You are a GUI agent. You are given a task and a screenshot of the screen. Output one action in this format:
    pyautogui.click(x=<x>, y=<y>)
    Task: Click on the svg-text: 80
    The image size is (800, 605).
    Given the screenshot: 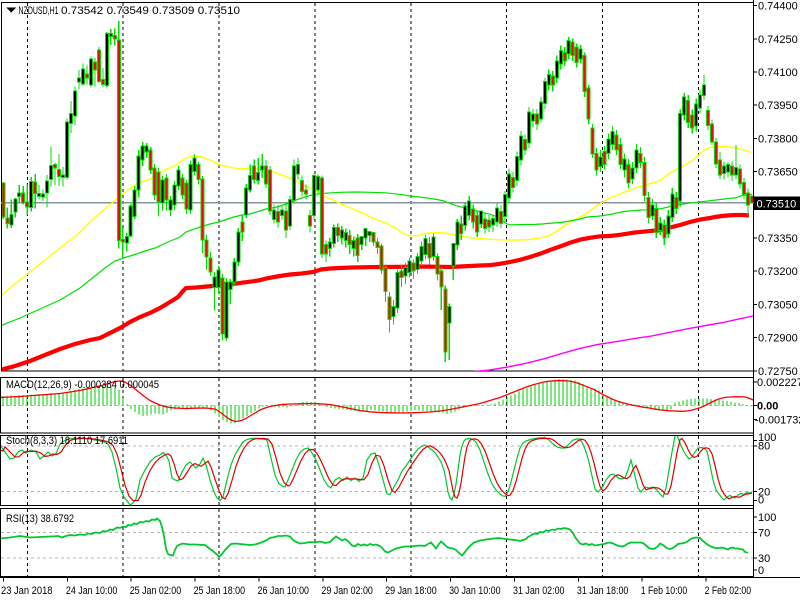 What is the action you would take?
    pyautogui.click(x=764, y=447)
    